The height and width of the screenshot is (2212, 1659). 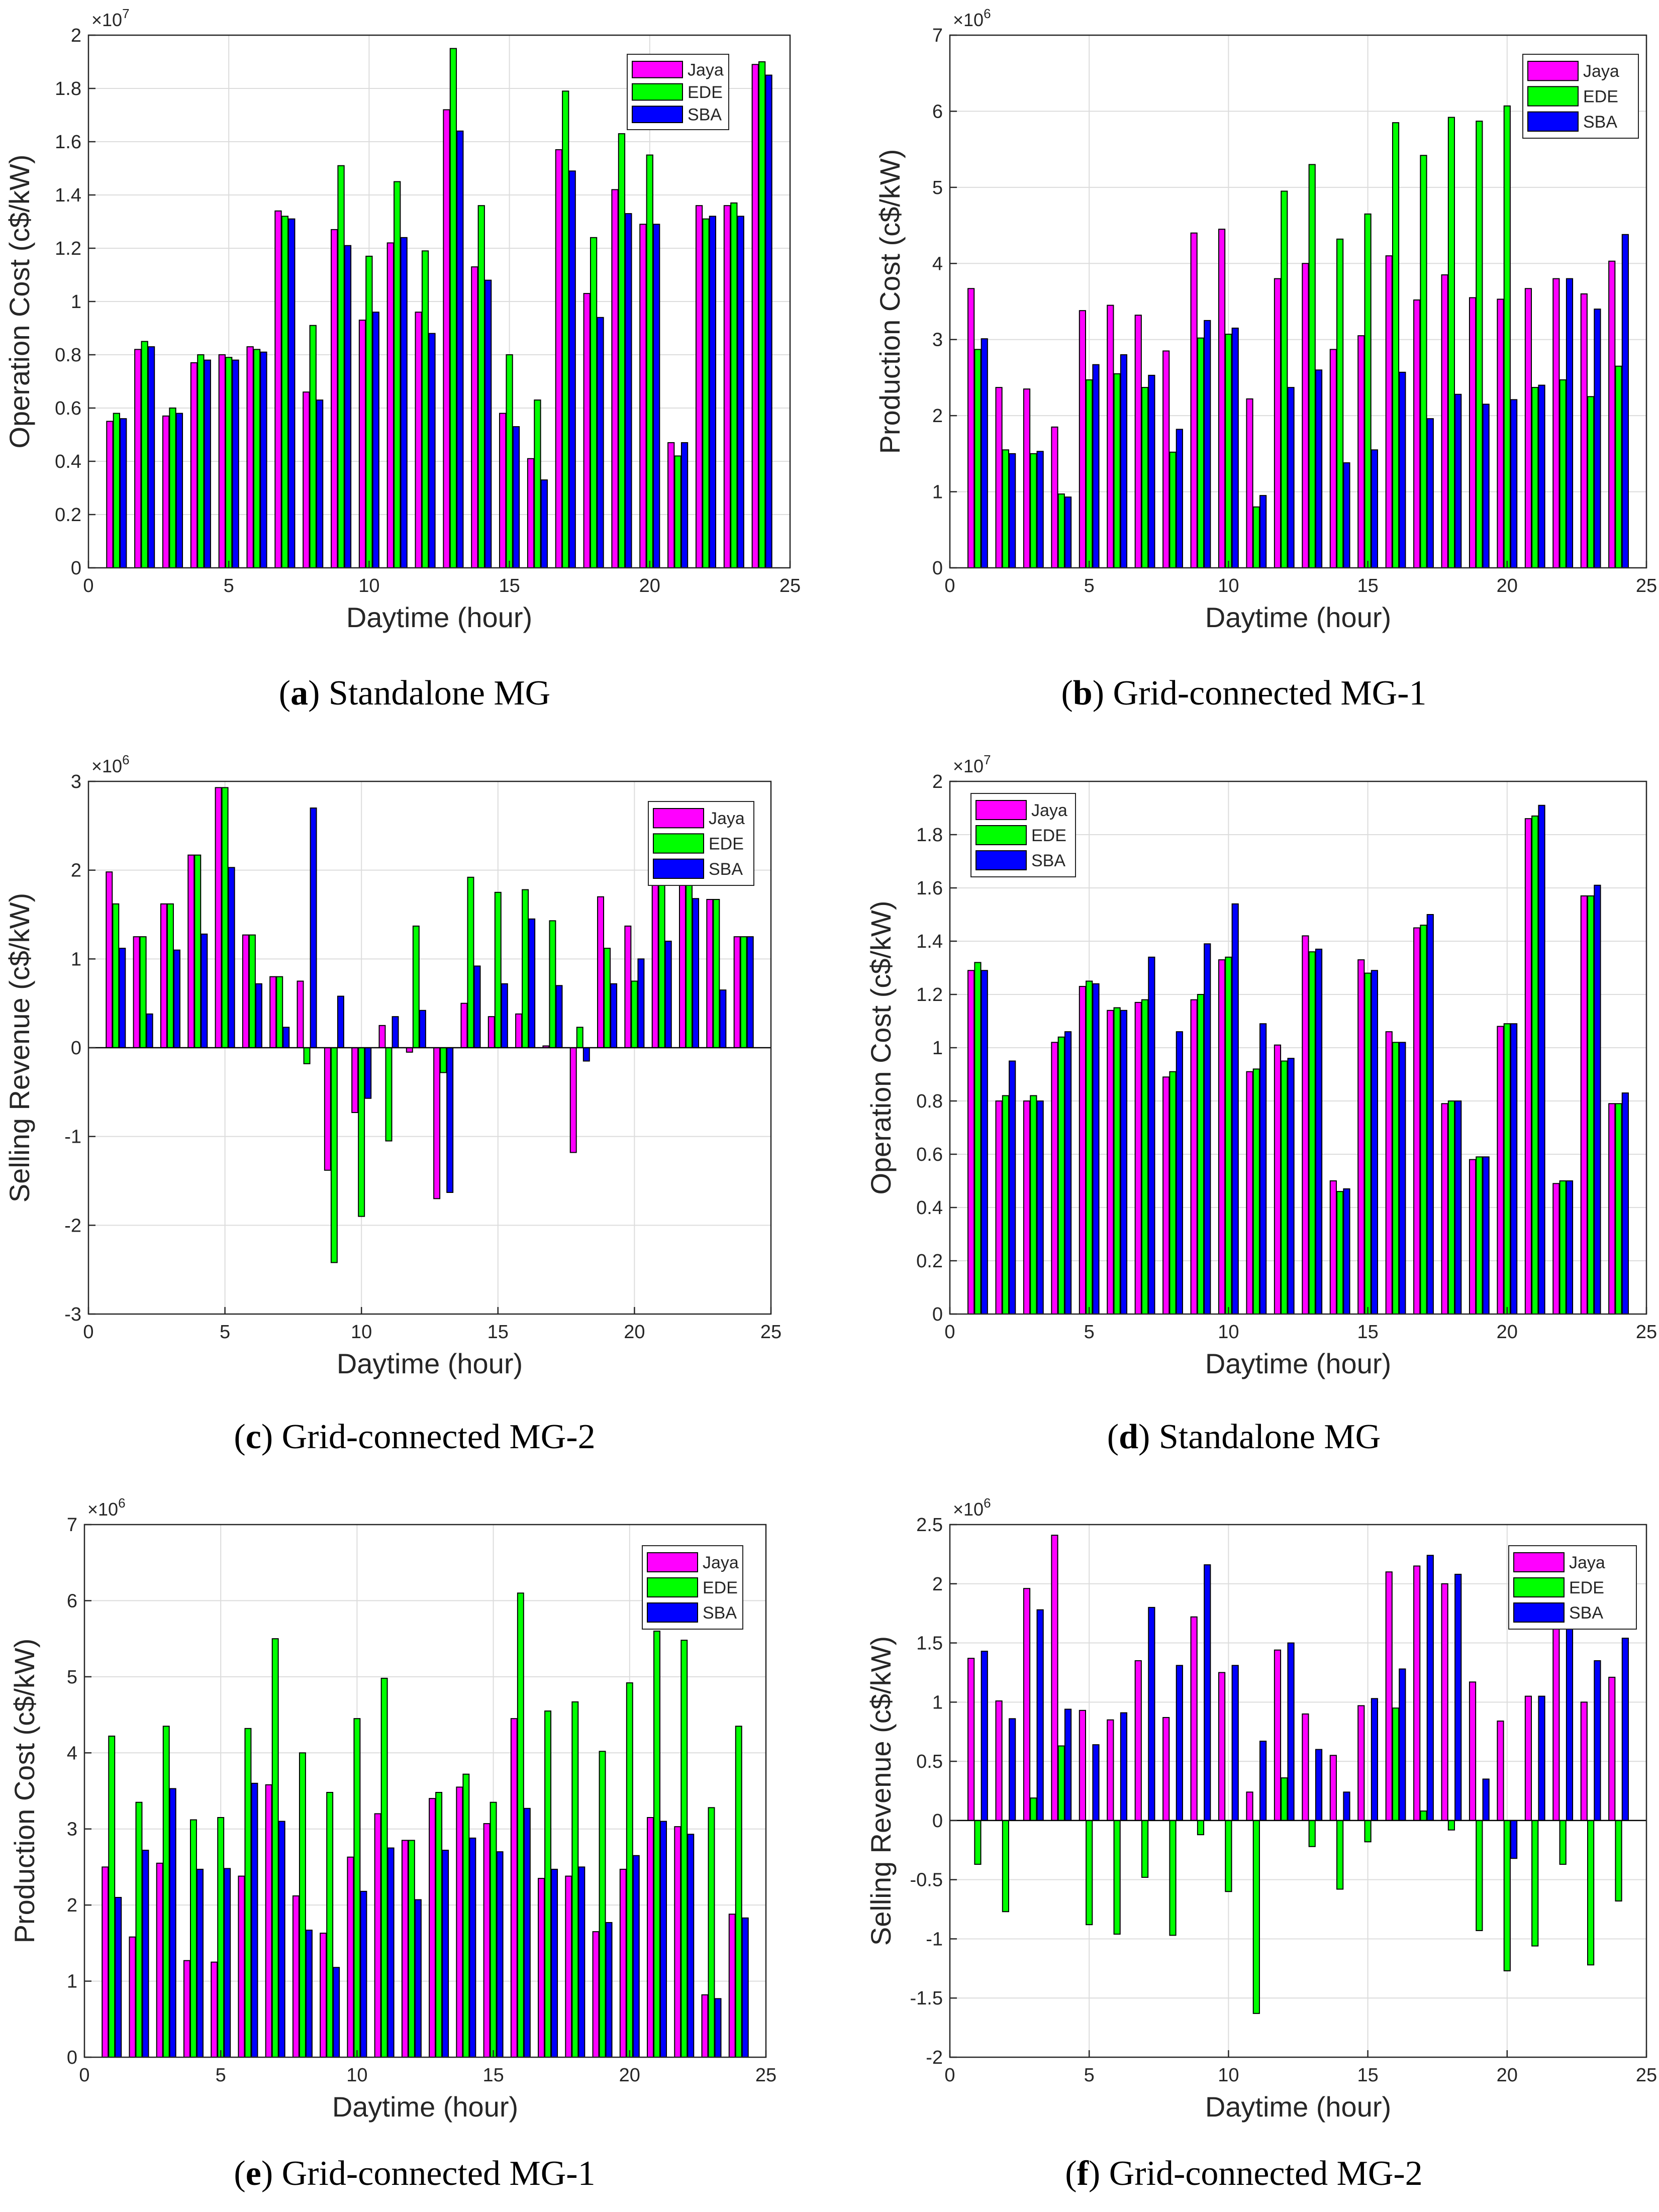 What do you see at coordinates (710, 973) in the screenshot?
I see `bar-jaya-h23` at bounding box center [710, 973].